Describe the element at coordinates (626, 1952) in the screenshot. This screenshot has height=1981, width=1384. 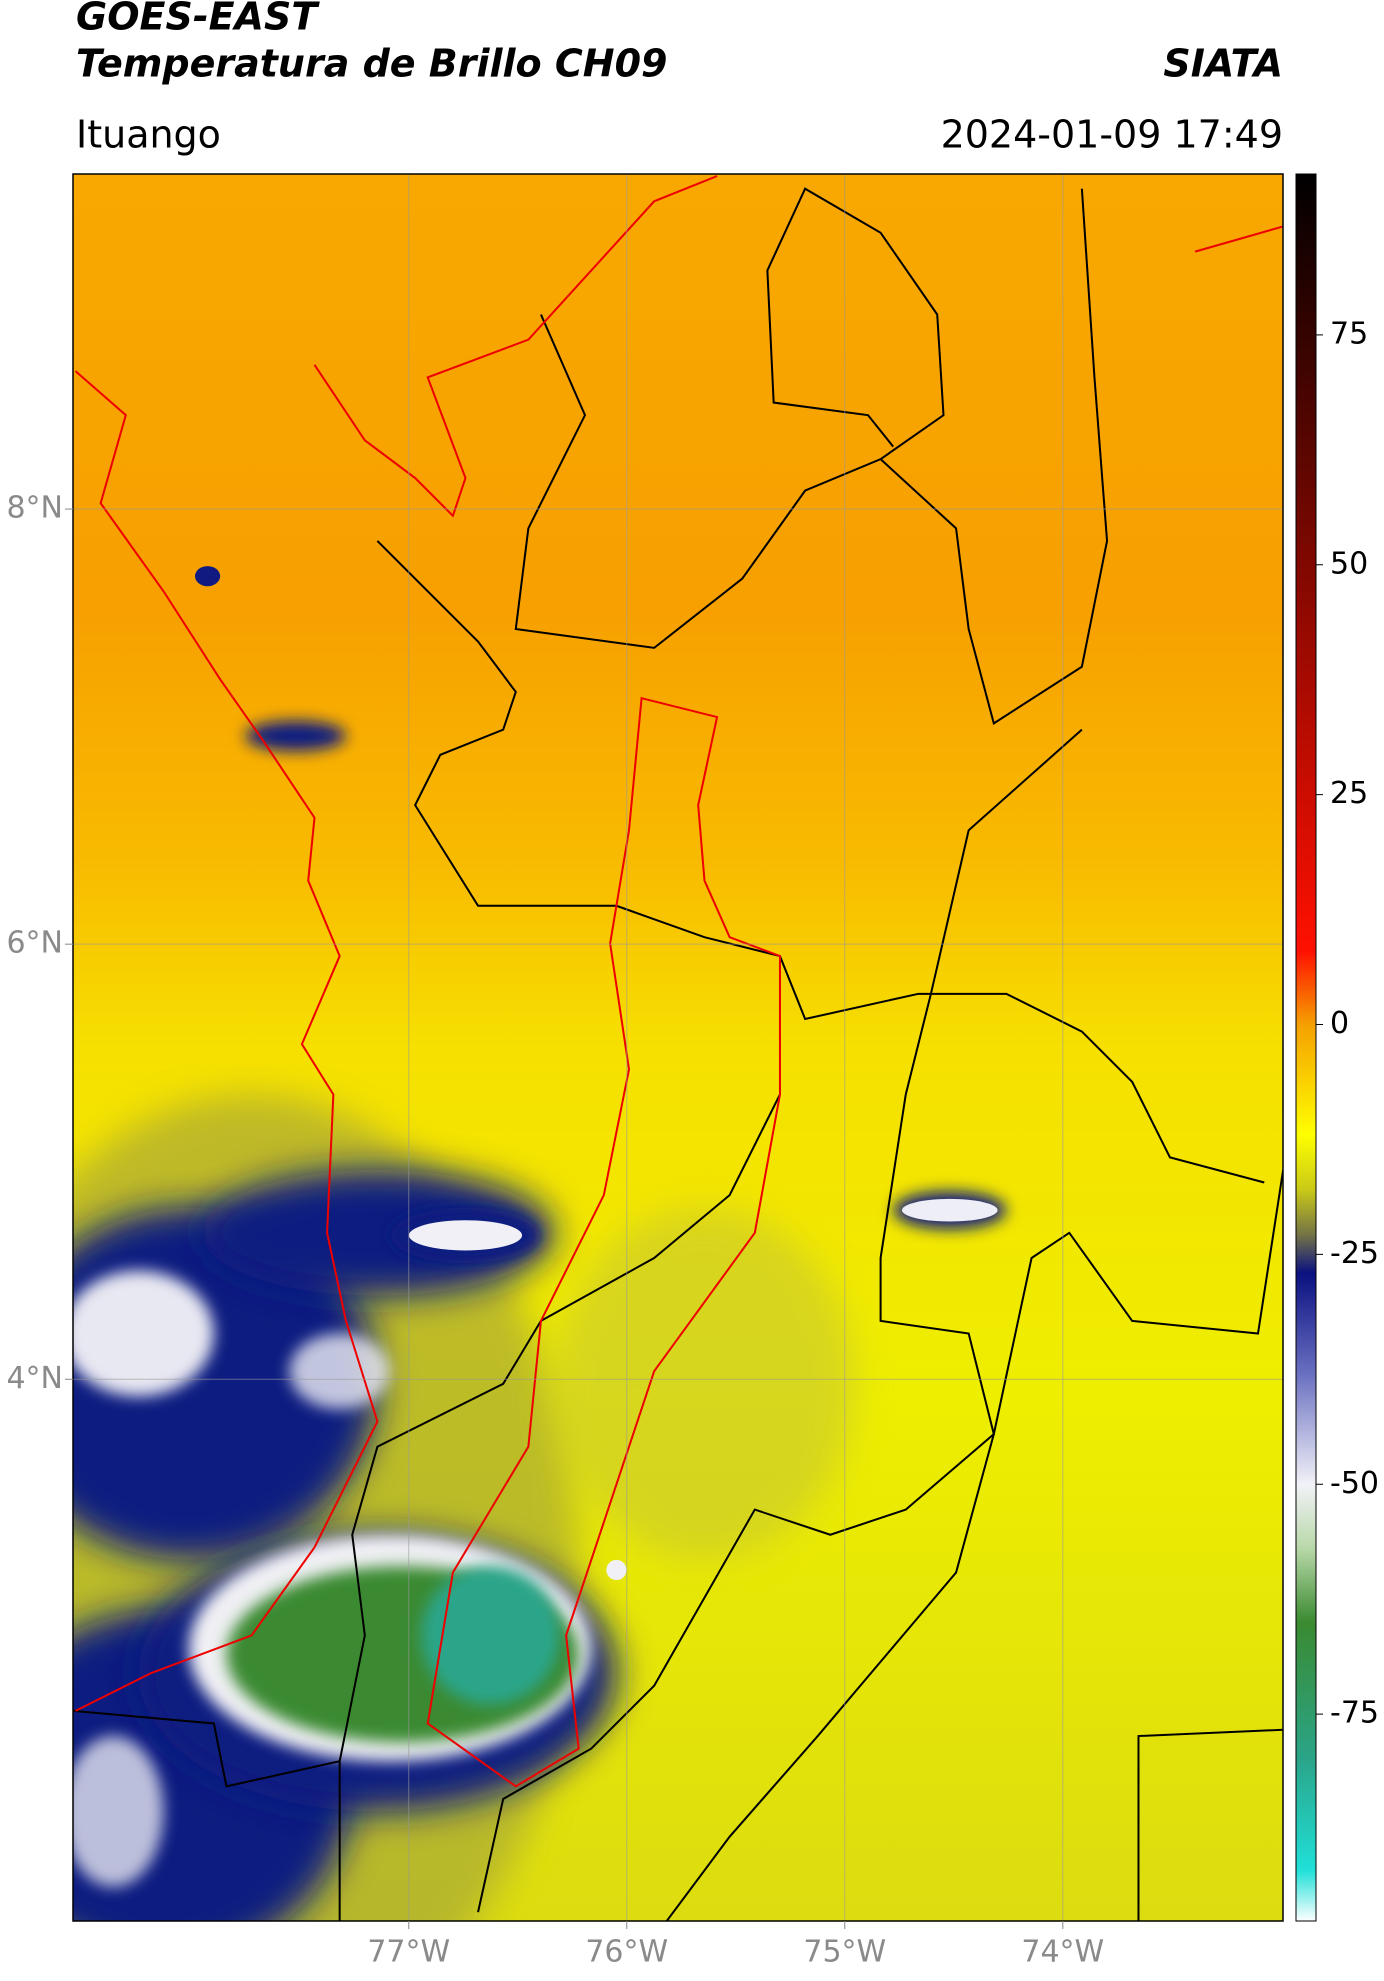
I see `x-tick-label: 76°W` at that location.